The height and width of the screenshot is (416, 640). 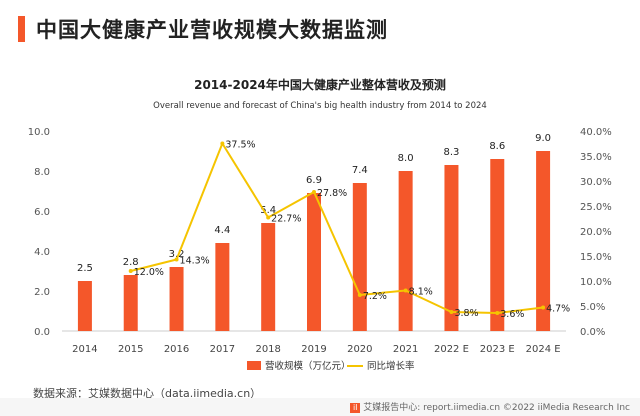 What do you see at coordinates (286, 219) in the screenshot?
I see `growth-rate-label: 22.7%` at bounding box center [286, 219].